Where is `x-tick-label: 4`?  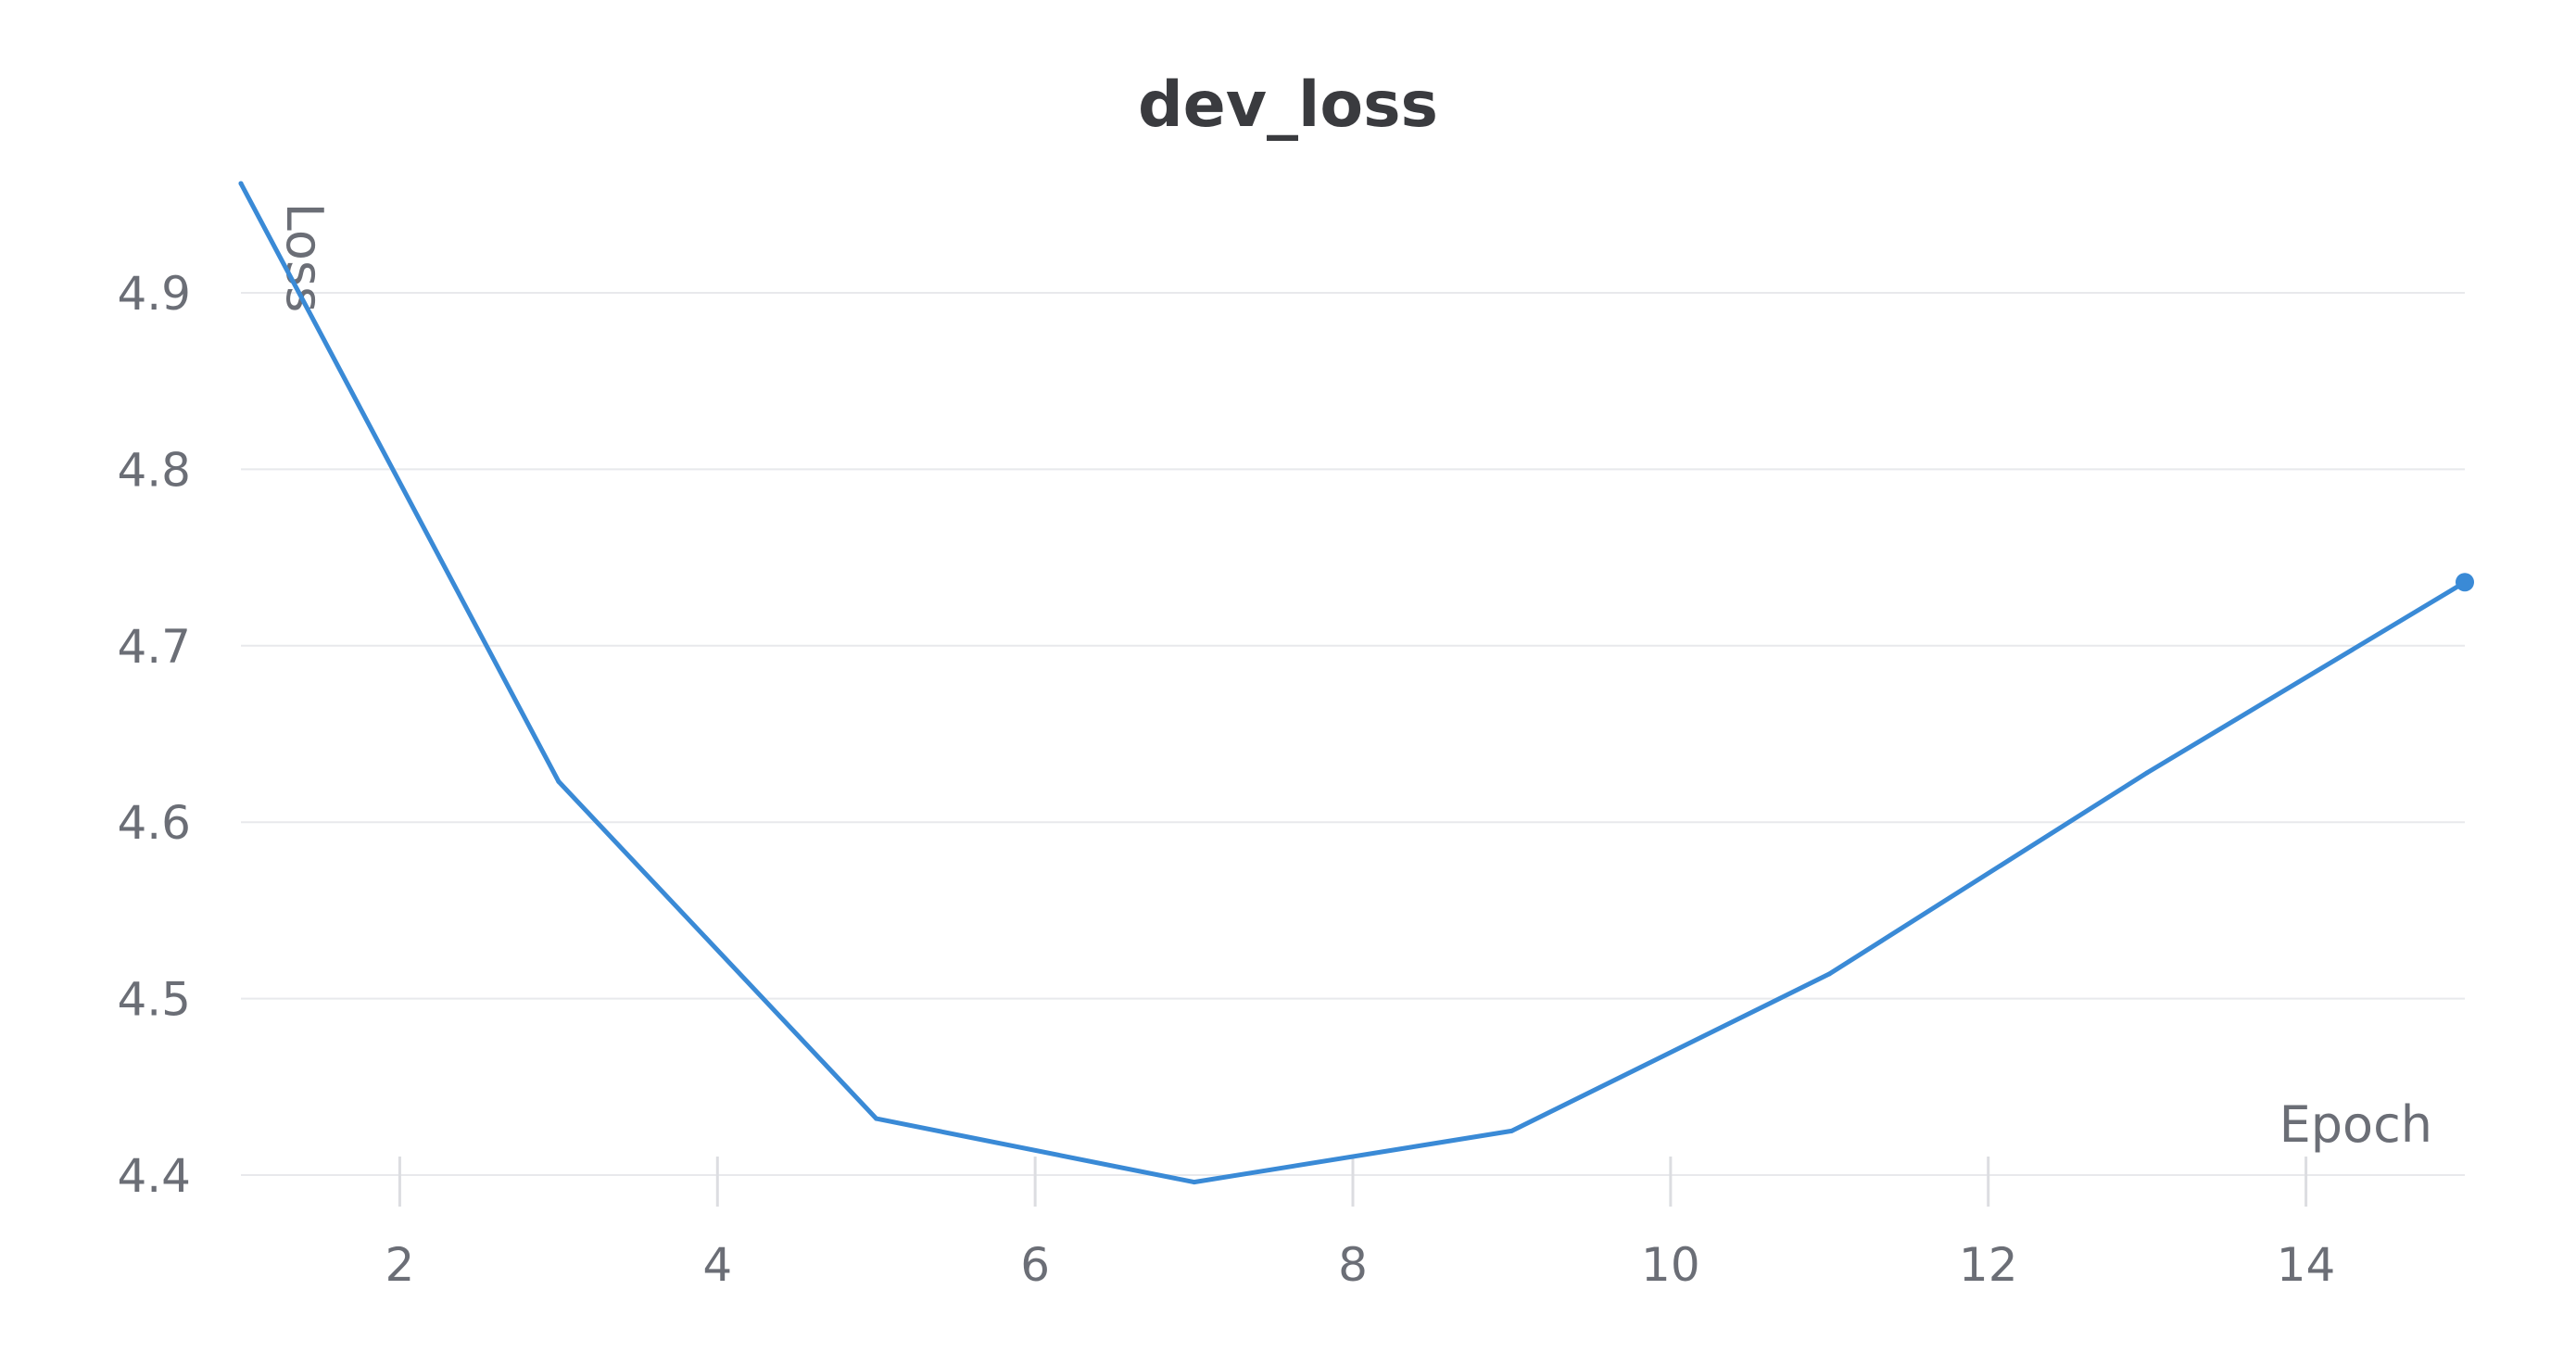
x-tick-label: 4 is located at coordinates (717, 1265).